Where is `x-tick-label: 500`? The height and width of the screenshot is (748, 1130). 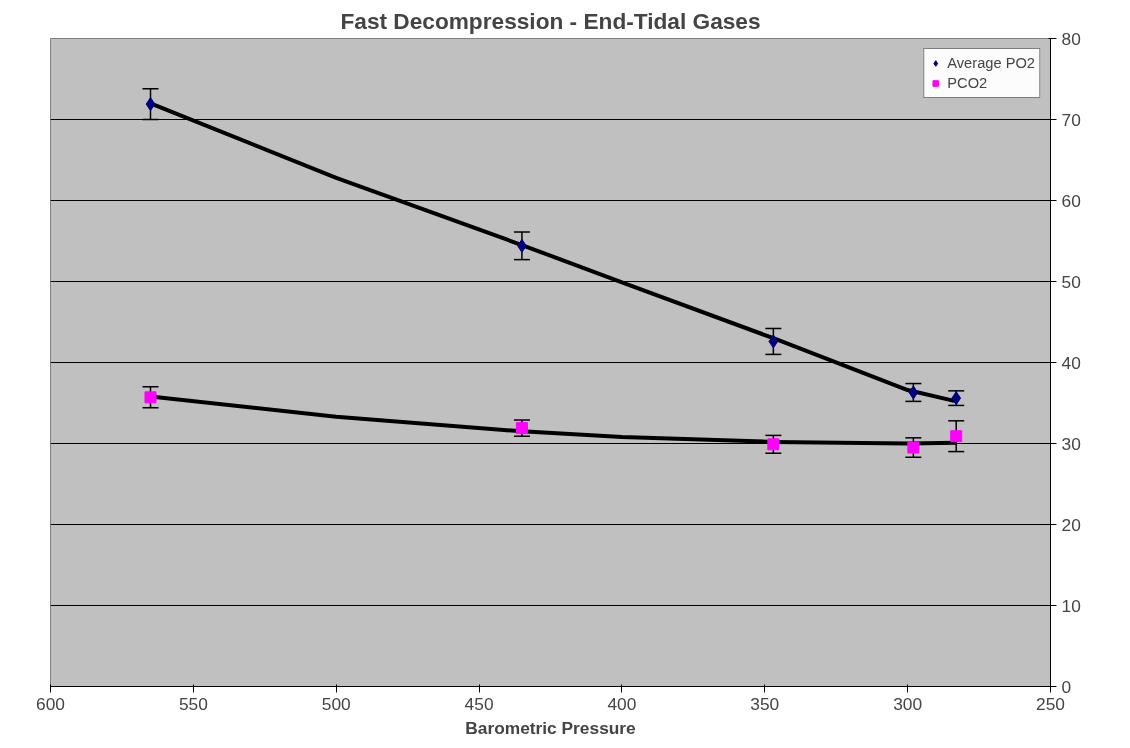 x-tick-label: 500 is located at coordinates (336, 703).